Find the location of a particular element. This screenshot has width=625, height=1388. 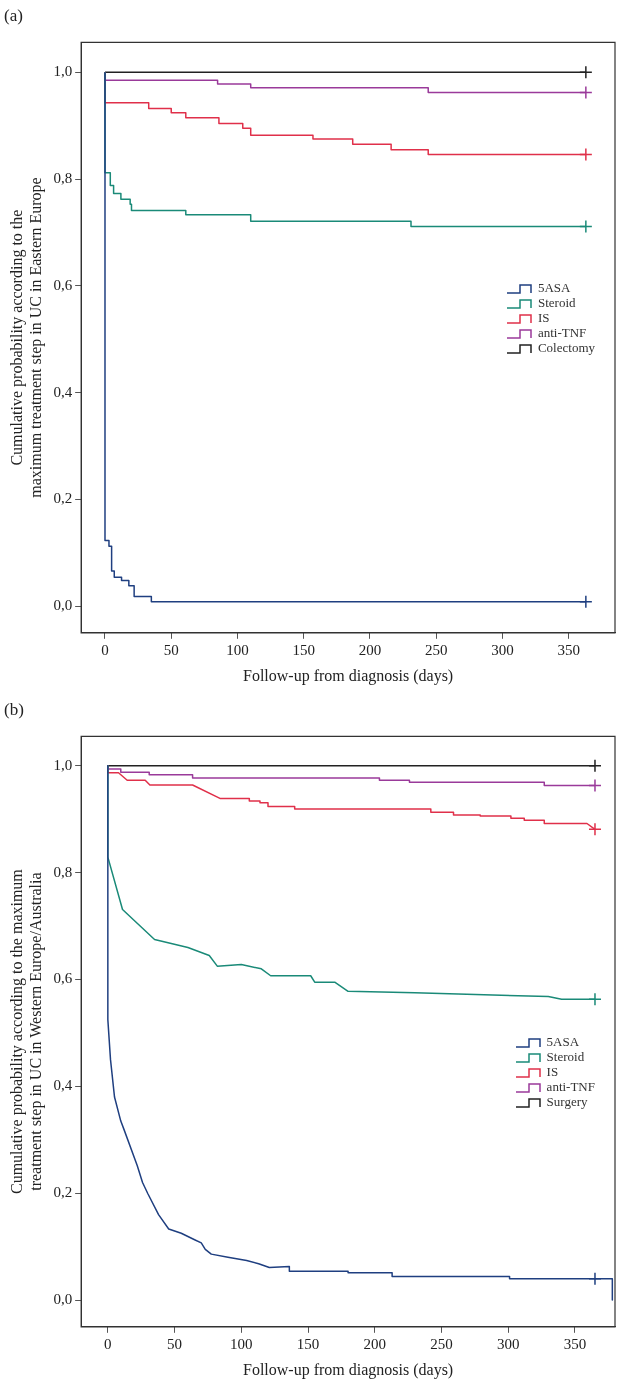

chart-title: (a) is located at coordinates (13, 15).